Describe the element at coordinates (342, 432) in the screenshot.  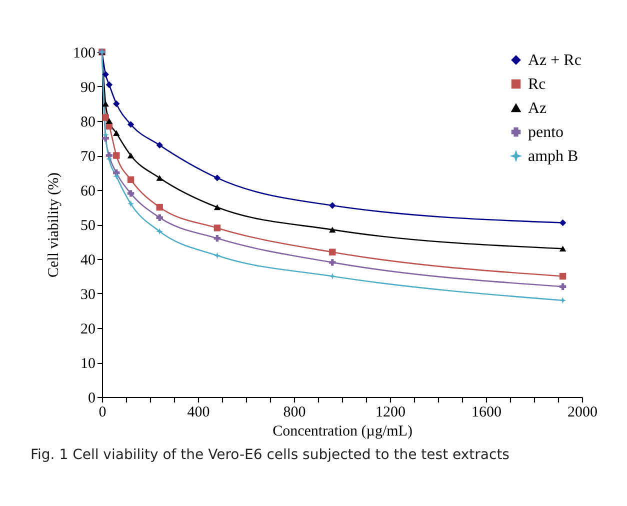
I see `x-axis-title: Concentration (µg/mL)` at that location.